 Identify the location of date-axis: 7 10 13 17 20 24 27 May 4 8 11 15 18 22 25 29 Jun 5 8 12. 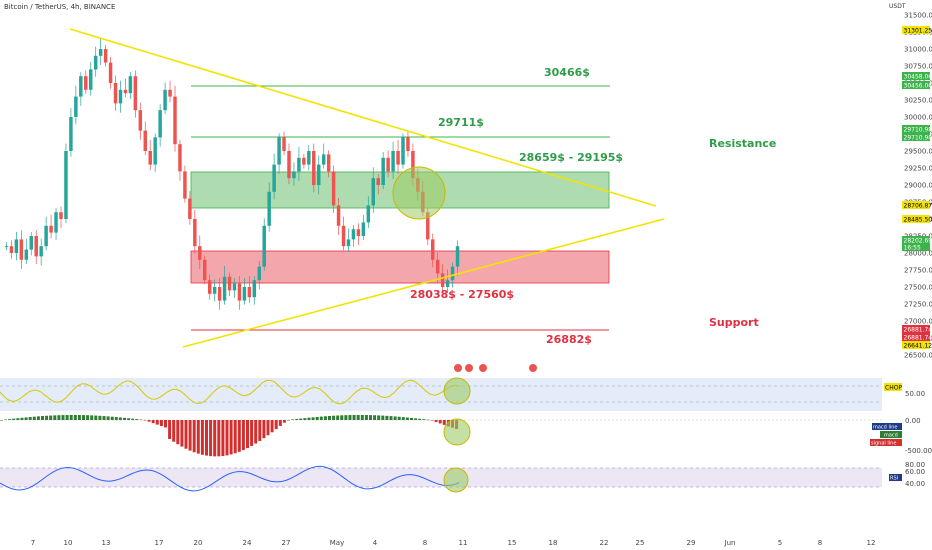
(453, 543).